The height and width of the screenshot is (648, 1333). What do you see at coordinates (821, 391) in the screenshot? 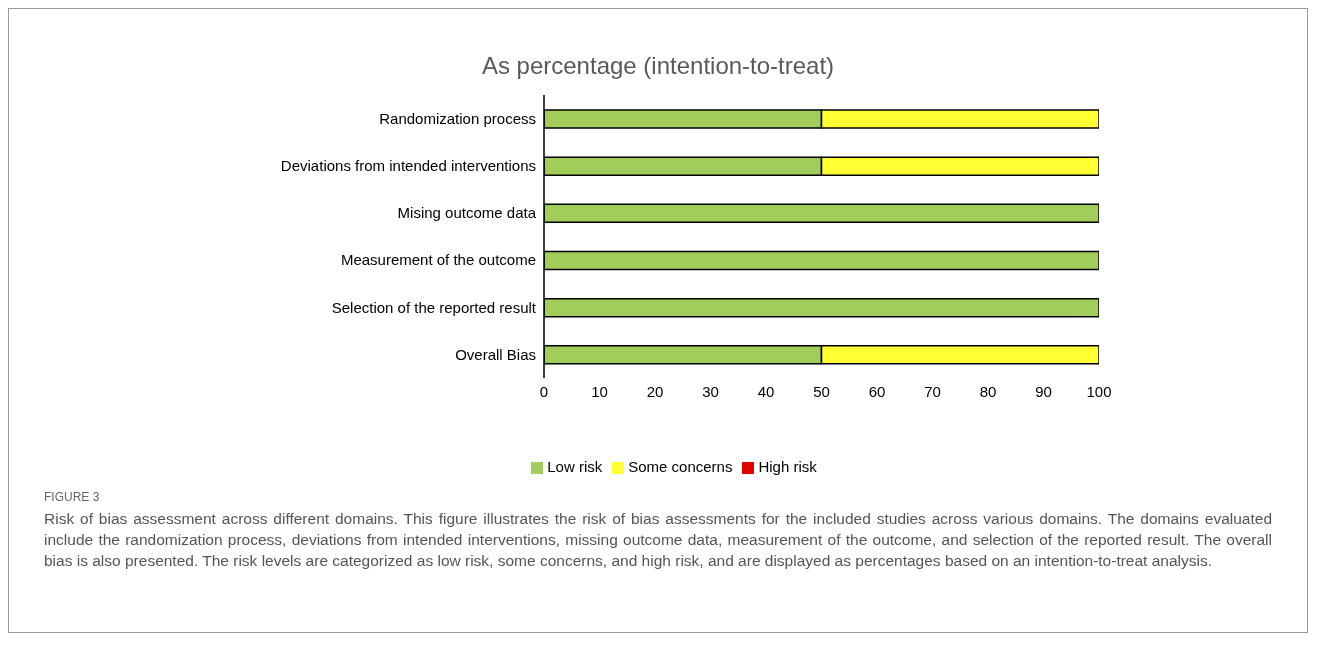
I see `x-tick-label: 50` at bounding box center [821, 391].